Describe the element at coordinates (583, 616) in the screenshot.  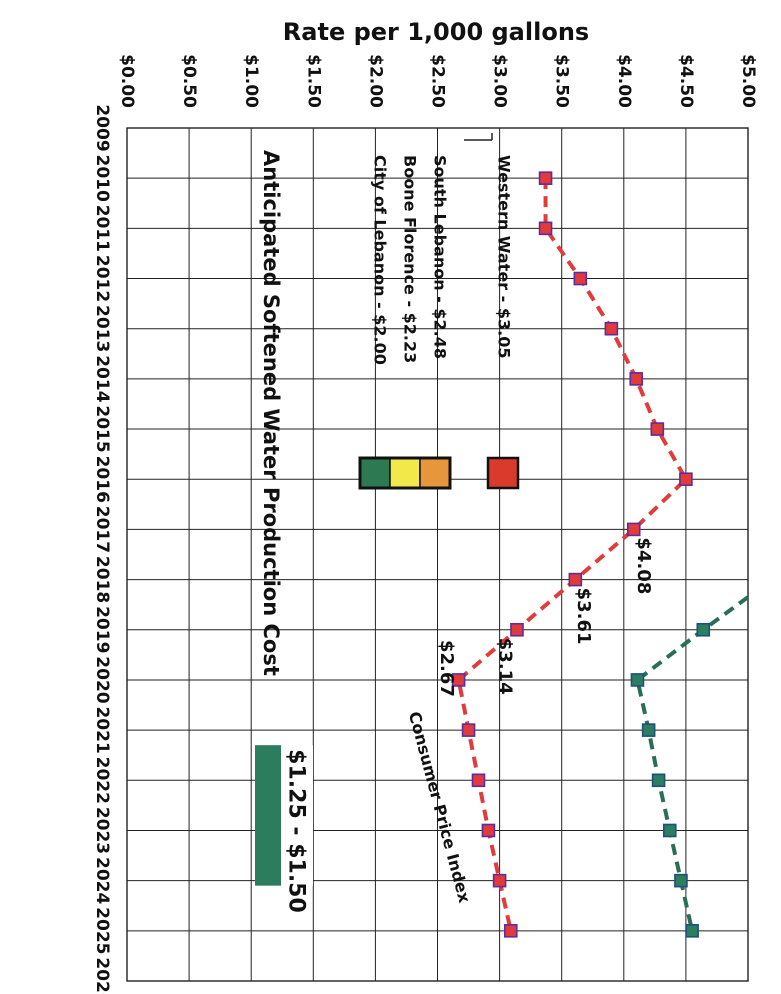
I see `data-label: $3.61` at that location.